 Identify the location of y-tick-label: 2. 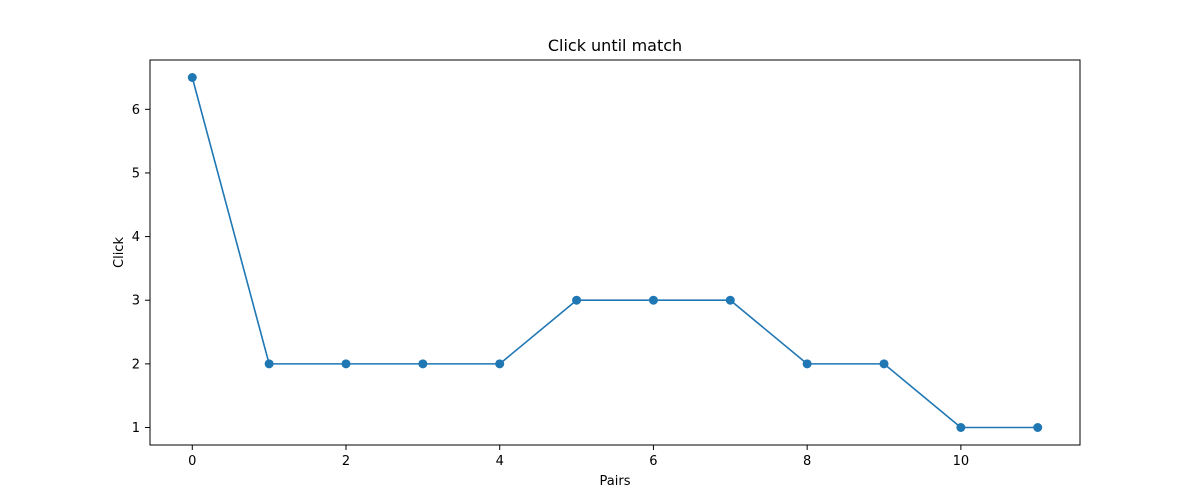
(136, 364).